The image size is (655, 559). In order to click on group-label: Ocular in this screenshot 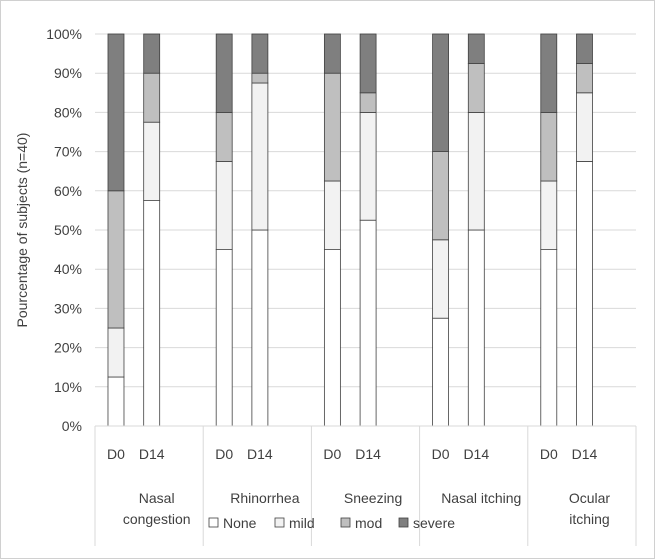, I will do `click(590, 498)`.